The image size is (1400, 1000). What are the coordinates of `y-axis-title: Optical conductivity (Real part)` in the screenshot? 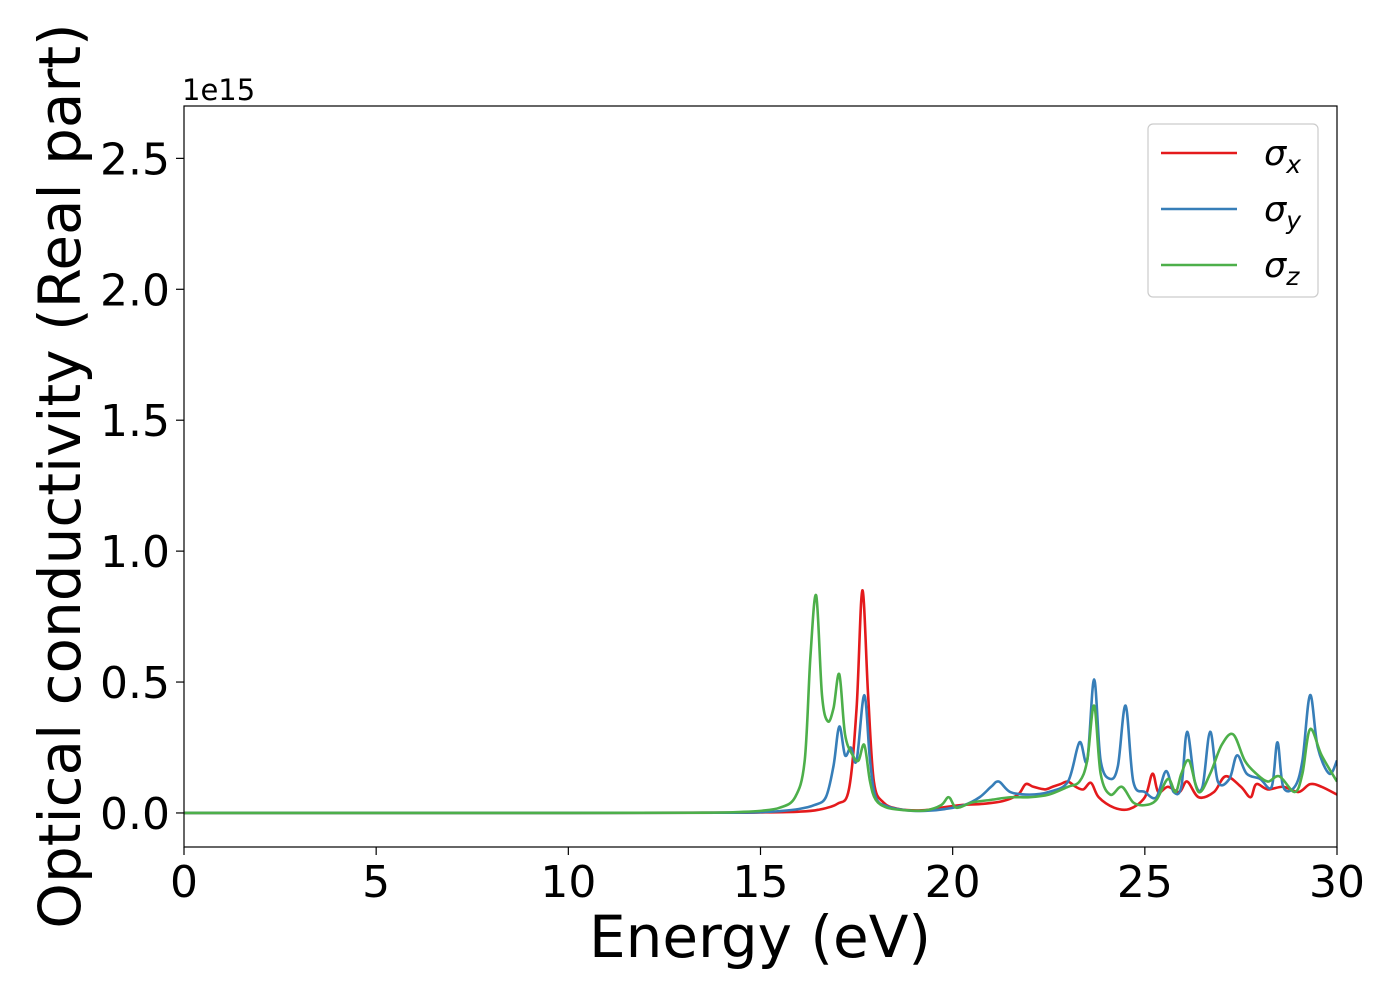 It's located at (60, 475).